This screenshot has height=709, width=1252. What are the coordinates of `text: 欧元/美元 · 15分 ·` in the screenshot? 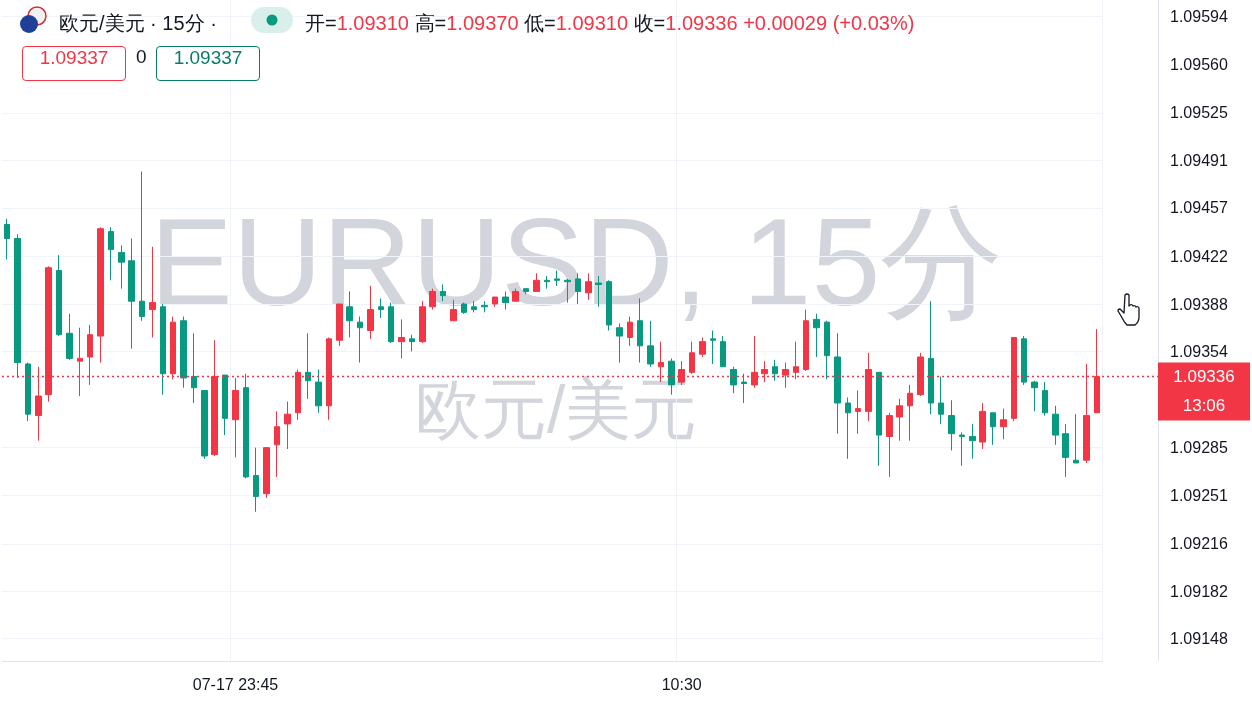 It's located at (138, 23).